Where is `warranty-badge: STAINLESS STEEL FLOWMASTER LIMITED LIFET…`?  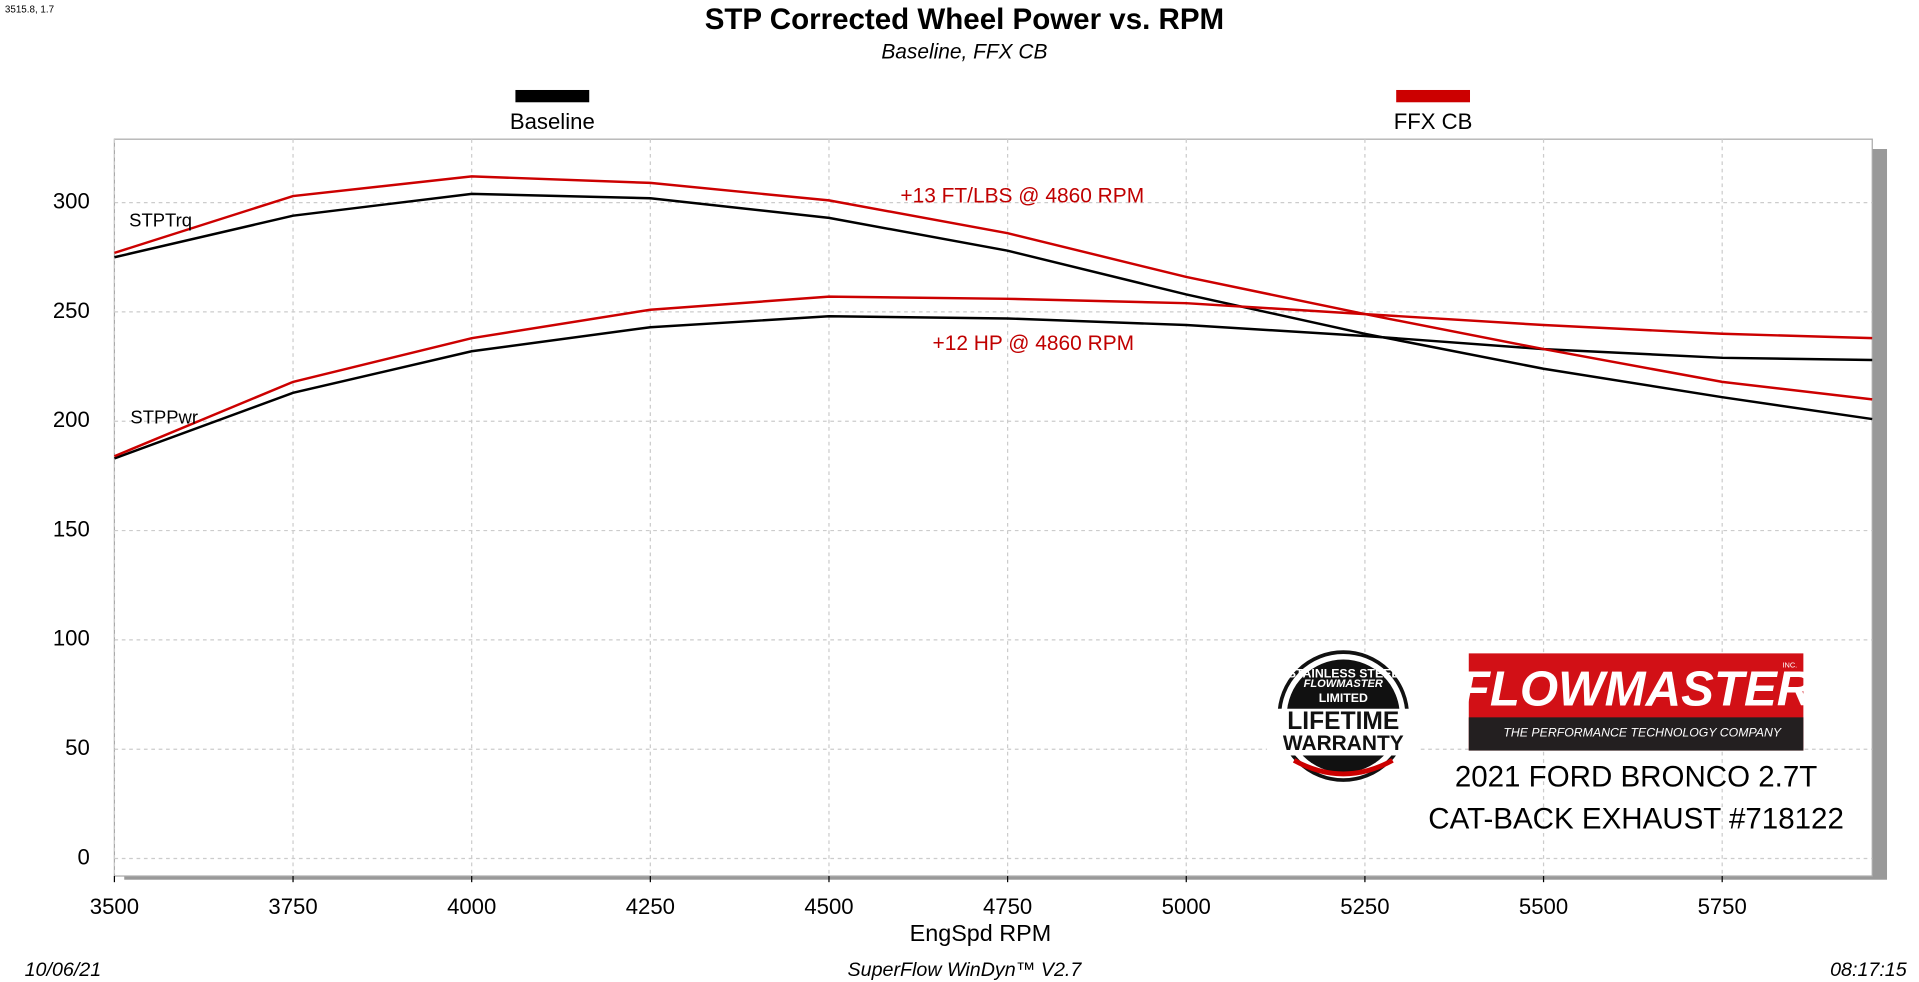 warranty-badge: STAINLESS STEEL FLOWMASTER LIMITED LIFET… is located at coordinates (1343, 716).